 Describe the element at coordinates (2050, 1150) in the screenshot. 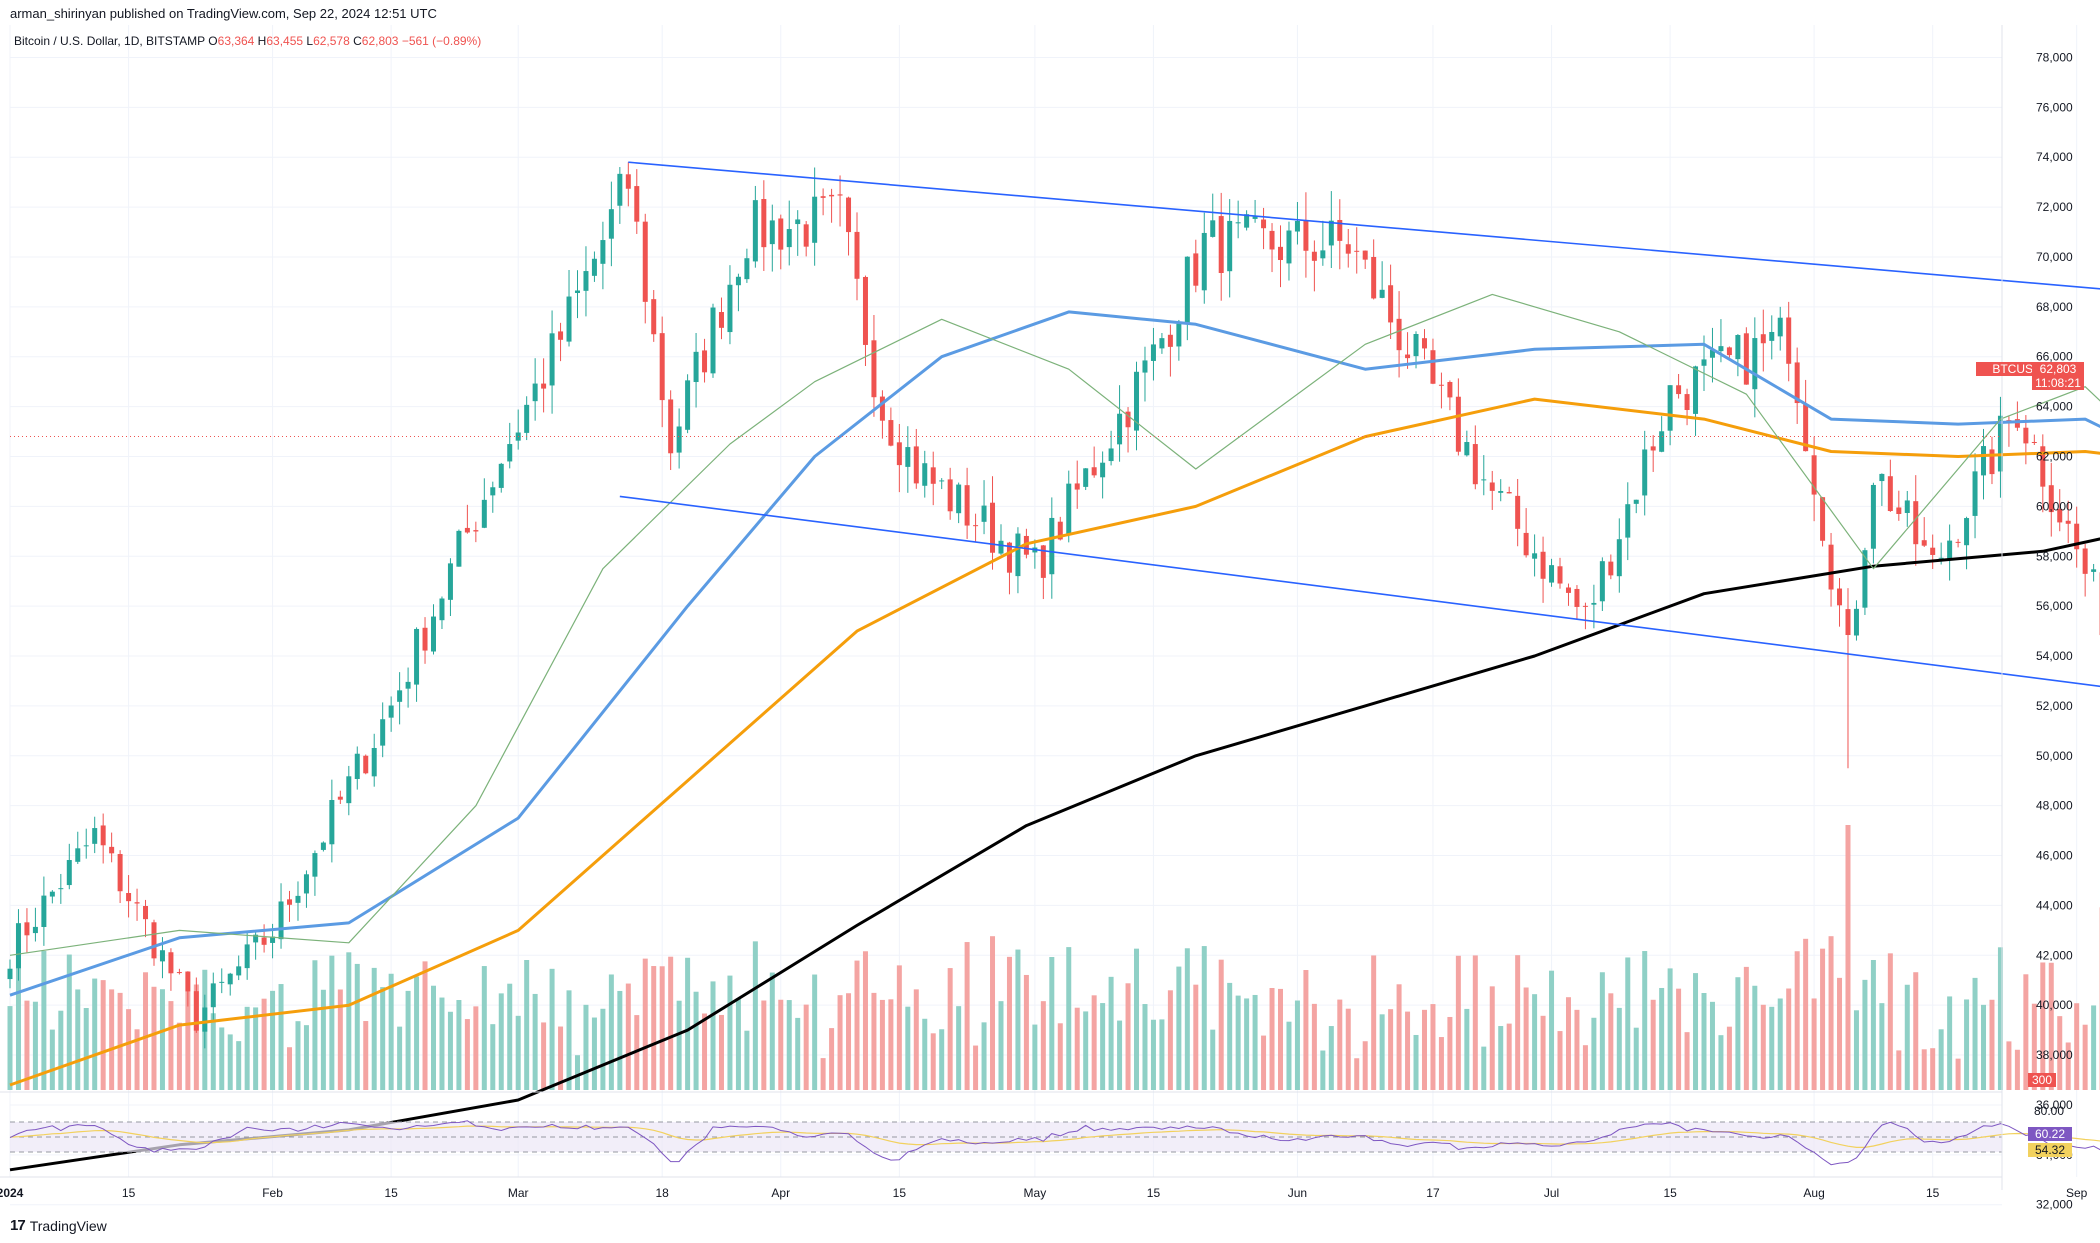

I see `rsi-ma-value: 54.32` at that location.